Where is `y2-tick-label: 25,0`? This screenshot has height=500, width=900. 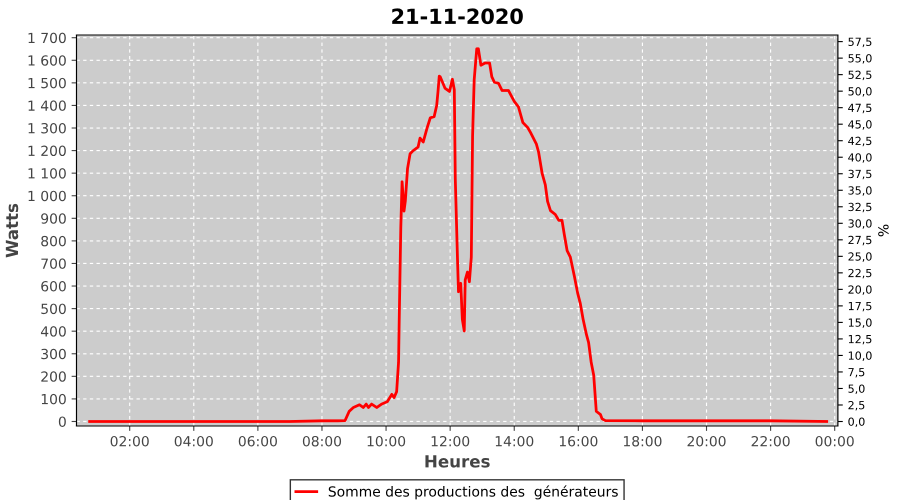
y2-tick-label: 25,0 is located at coordinates (860, 257).